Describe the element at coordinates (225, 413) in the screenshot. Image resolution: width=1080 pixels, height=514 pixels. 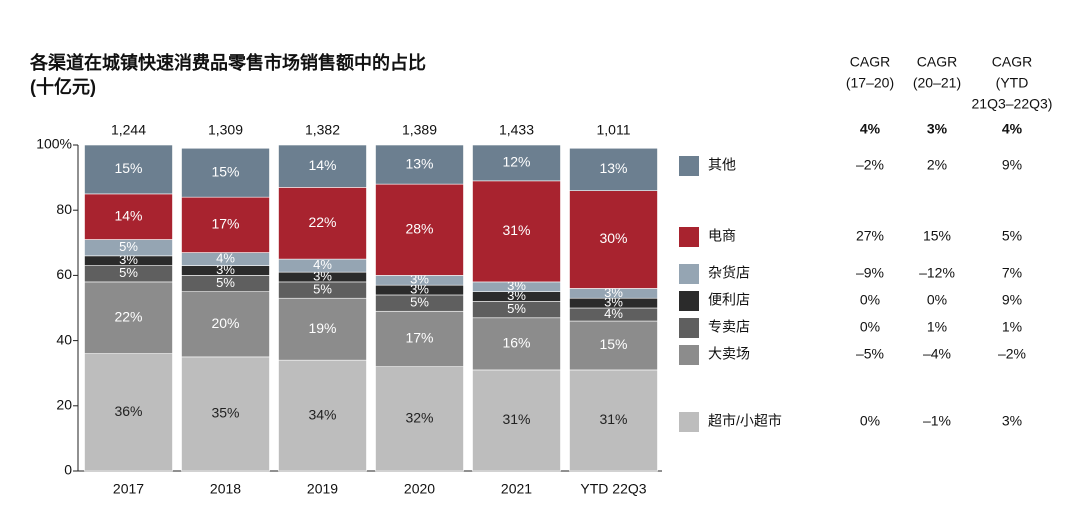
I see `segment-label: 35%` at that location.